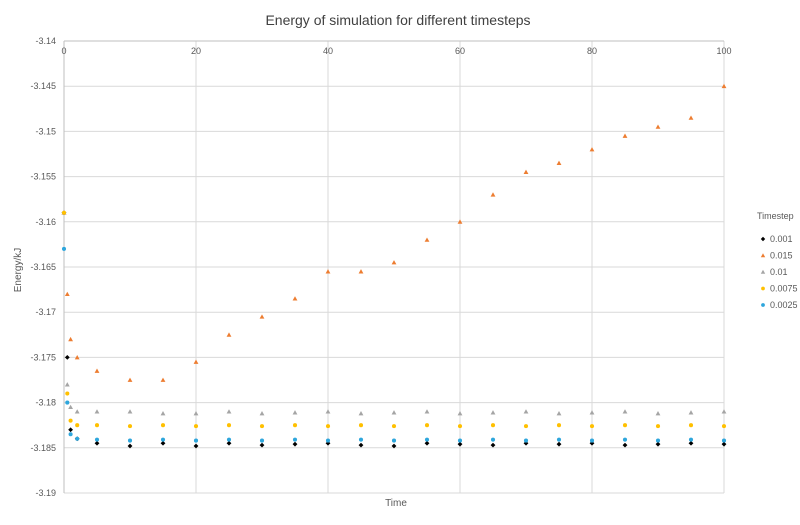  I want to click on y-tick-label: -3.16, so click(45, 222).